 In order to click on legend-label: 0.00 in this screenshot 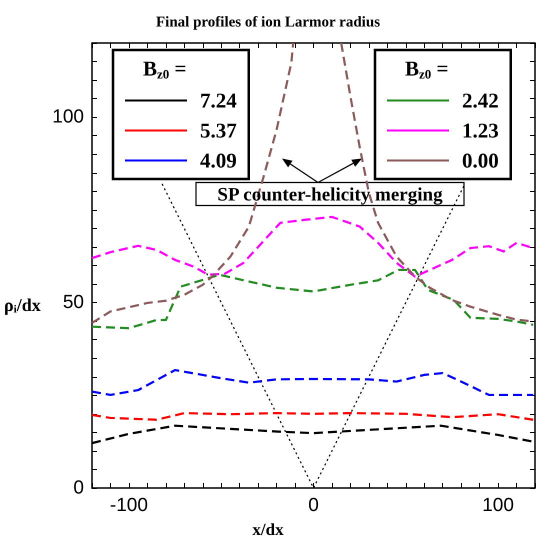, I will do `click(480, 160)`.